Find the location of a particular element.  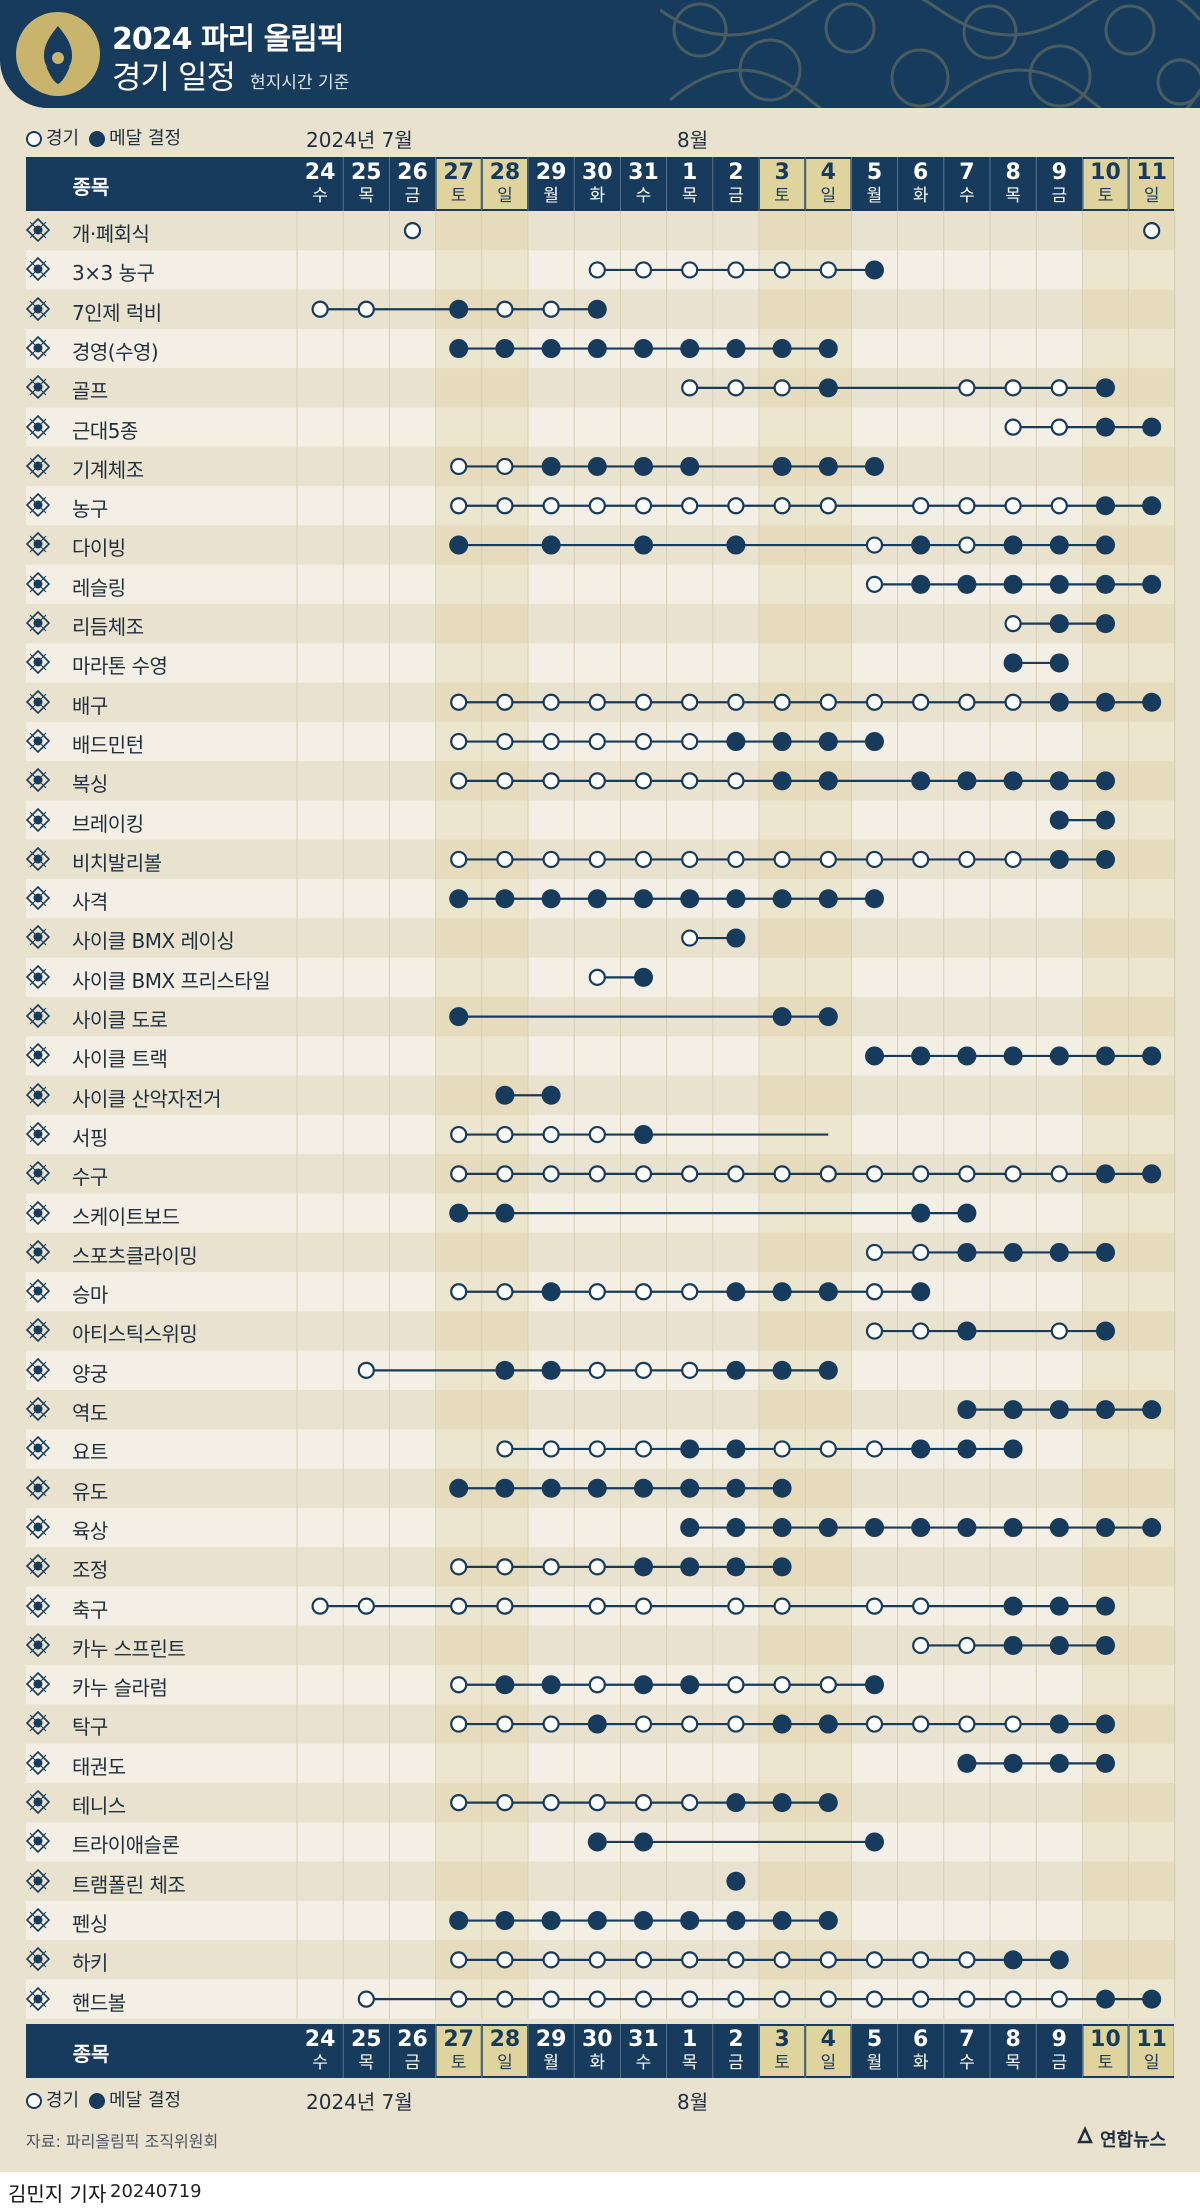

date-cell: 25 목 is located at coordinates (366, 2051).